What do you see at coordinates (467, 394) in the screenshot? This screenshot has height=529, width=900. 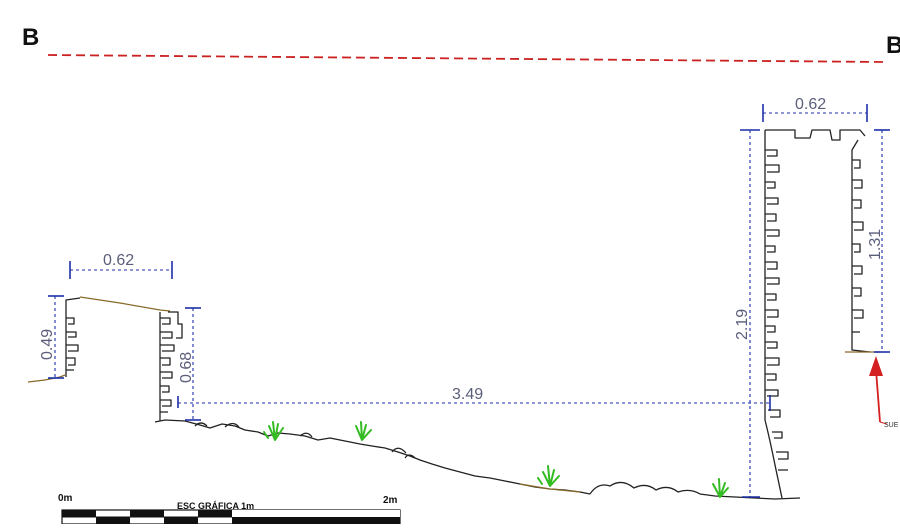 I see `dimension-label: 3.49` at bounding box center [467, 394].